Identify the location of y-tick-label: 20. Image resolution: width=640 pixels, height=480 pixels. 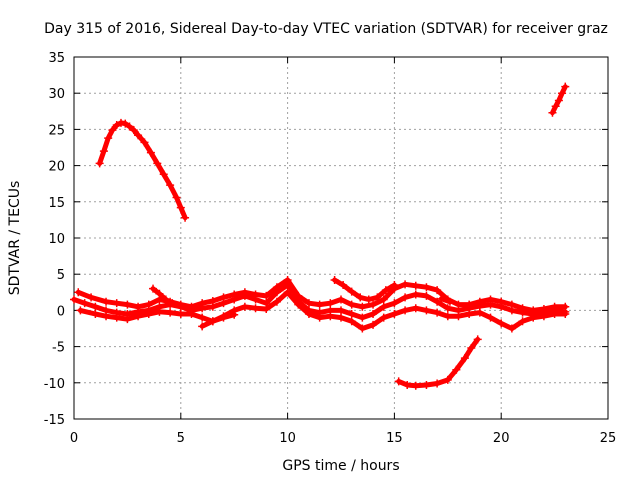
(56, 167).